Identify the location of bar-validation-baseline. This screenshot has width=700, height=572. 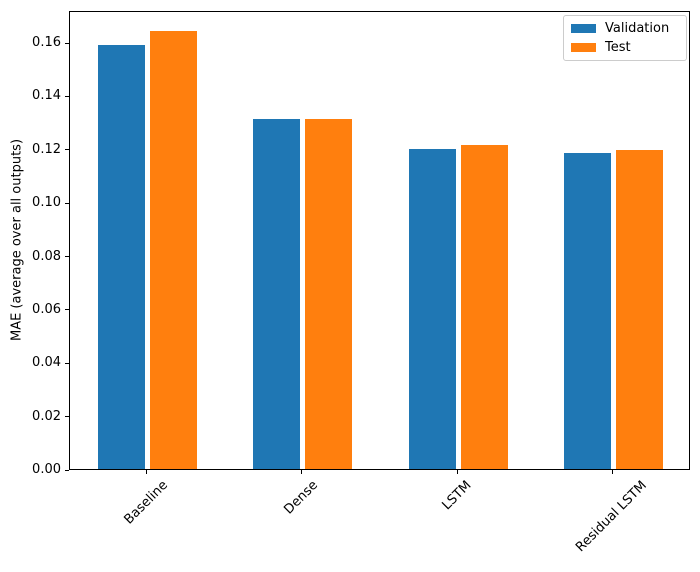
(122, 256).